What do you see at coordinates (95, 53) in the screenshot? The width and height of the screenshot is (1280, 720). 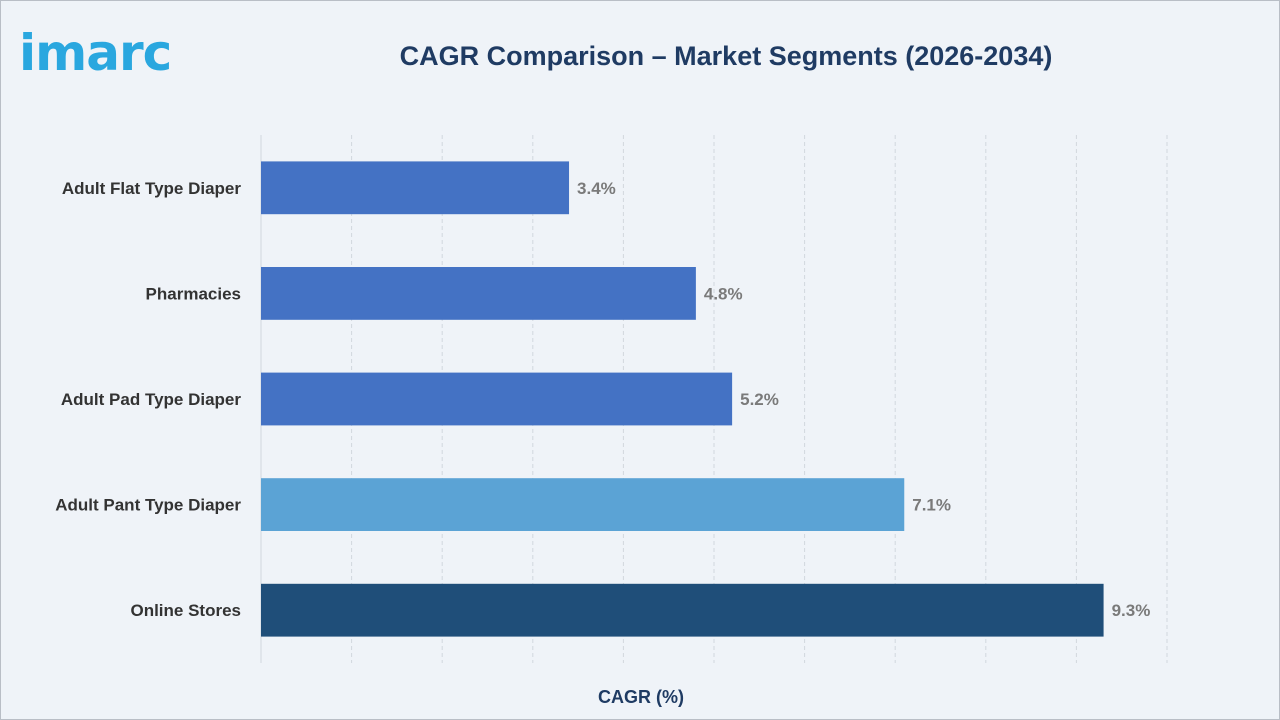 I see `logo-text: imarc` at bounding box center [95, 53].